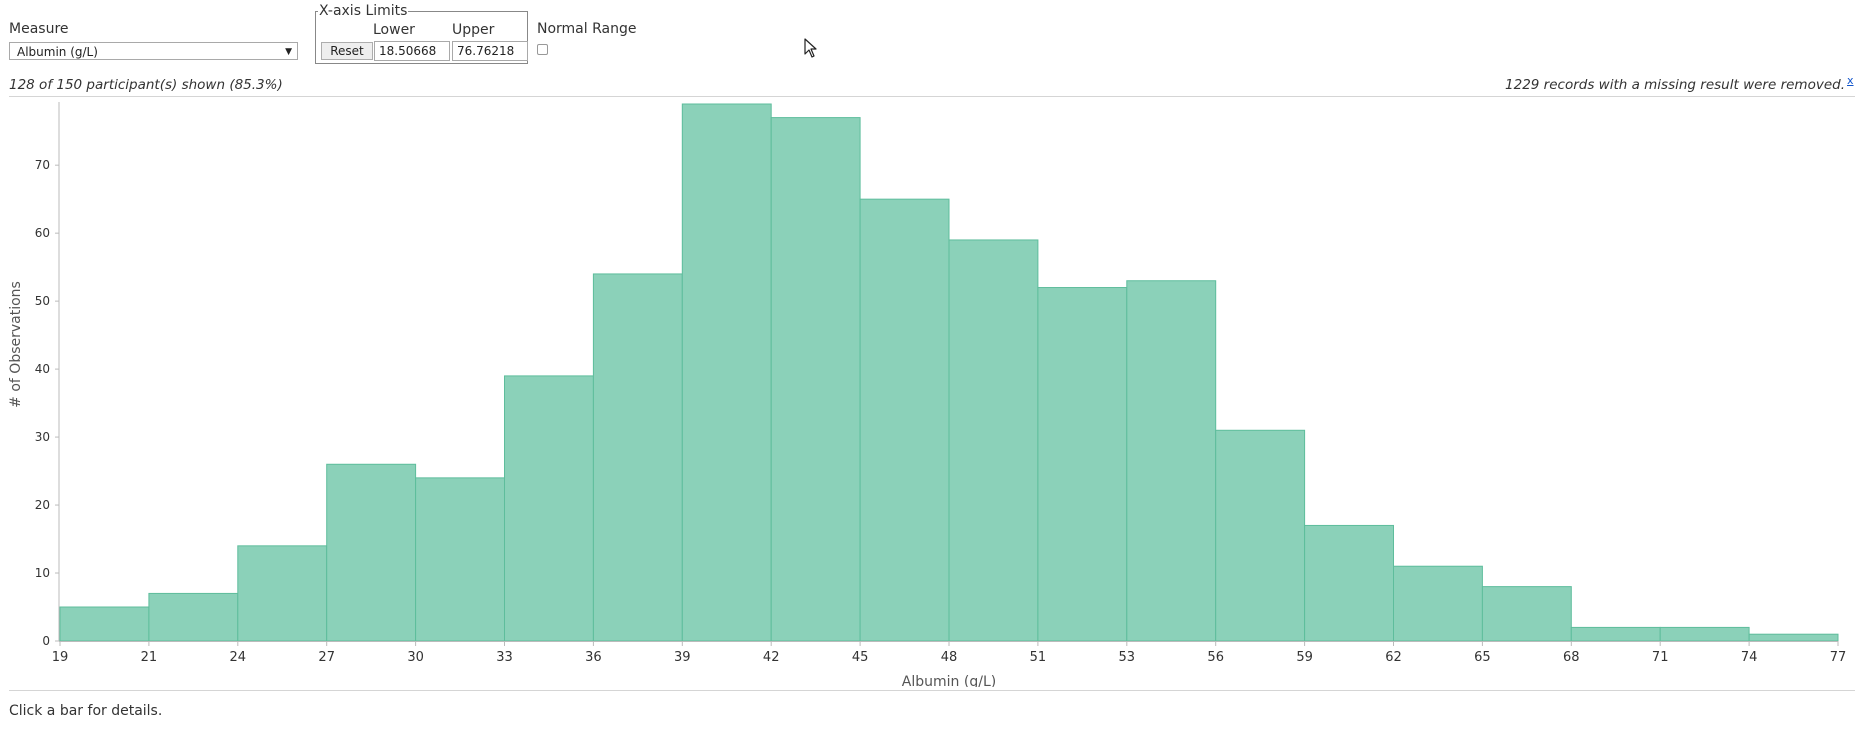 The height and width of the screenshot is (746, 1865). What do you see at coordinates (949, 680) in the screenshot?
I see `x-axis-title: Albumin (g/L)` at bounding box center [949, 680].